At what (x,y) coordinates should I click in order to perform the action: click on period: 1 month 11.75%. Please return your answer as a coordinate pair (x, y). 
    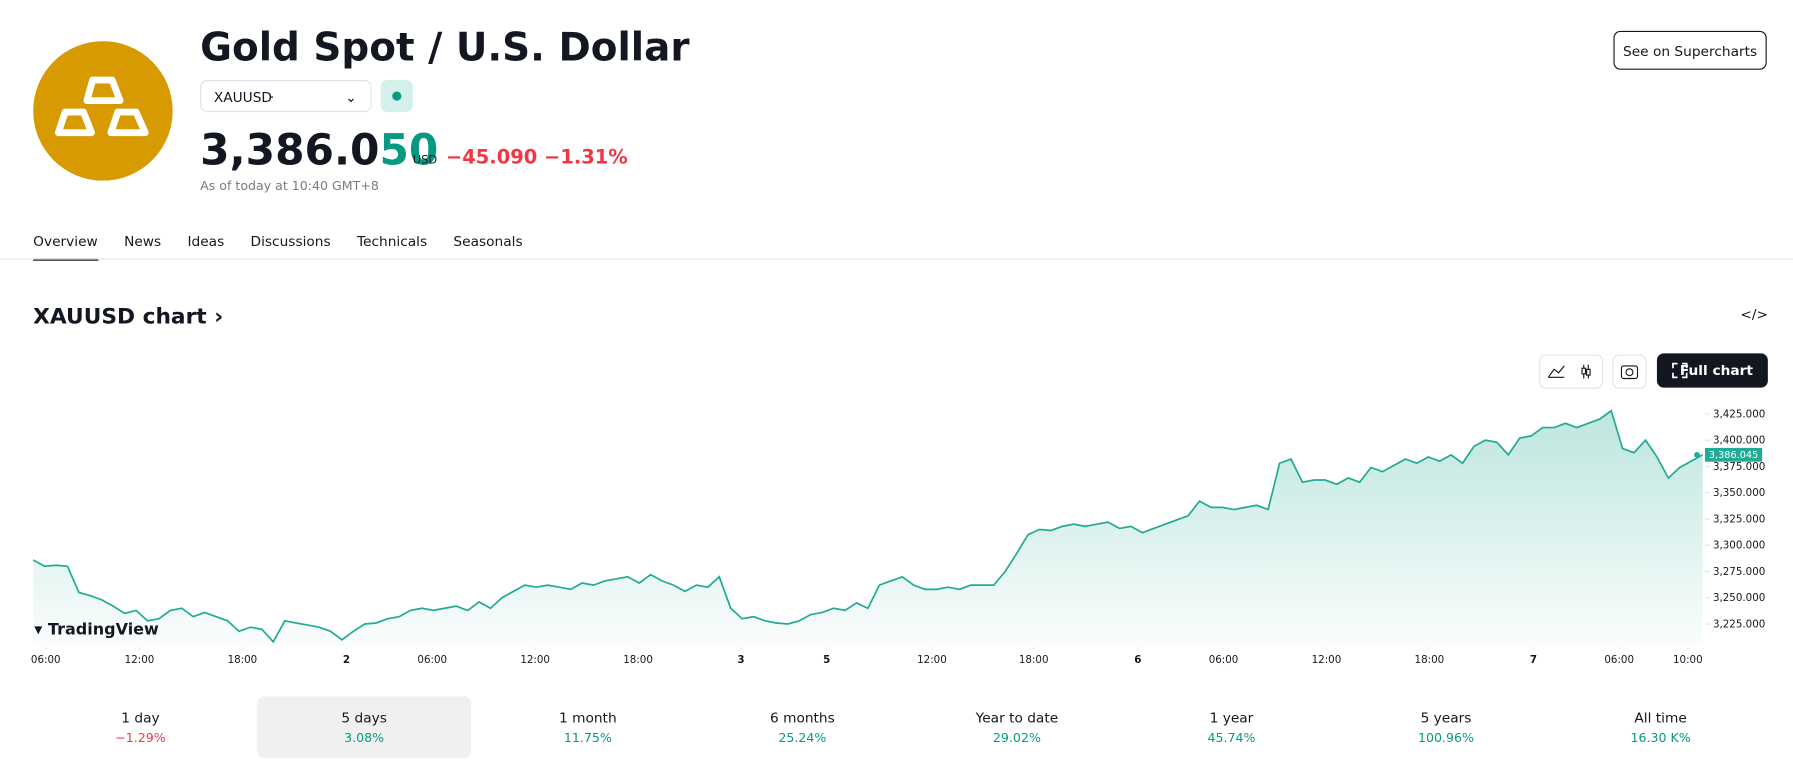
    Looking at the image, I should click on (588, 727).